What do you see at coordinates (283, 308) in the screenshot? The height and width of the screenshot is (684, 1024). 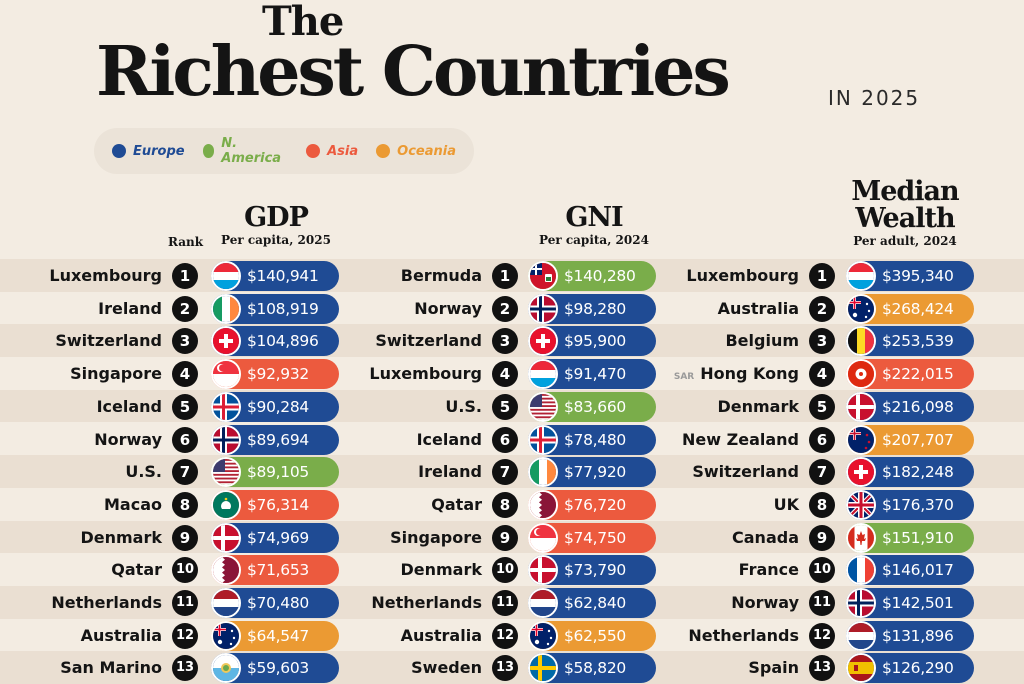 I see `value-label: $108,919` at bounding box center [283, 308].